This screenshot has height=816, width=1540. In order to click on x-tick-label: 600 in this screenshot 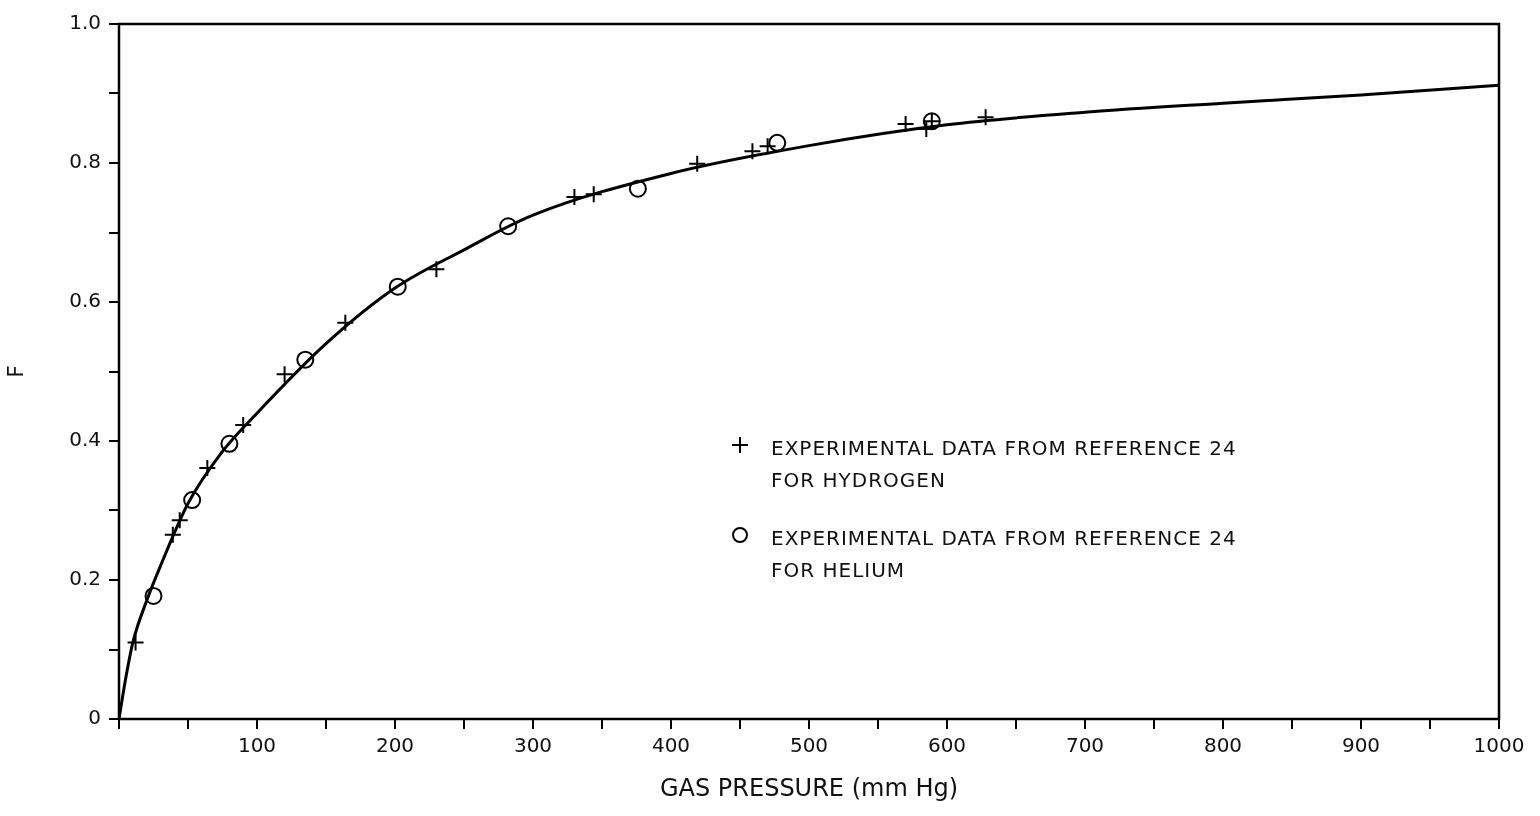, I will do `click(947, 745)`.